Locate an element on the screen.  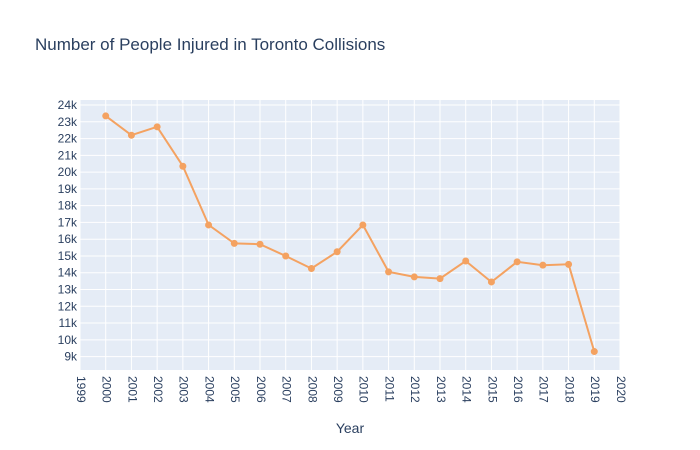
y-tick-label: 13k is located at coordinates (68, 290).